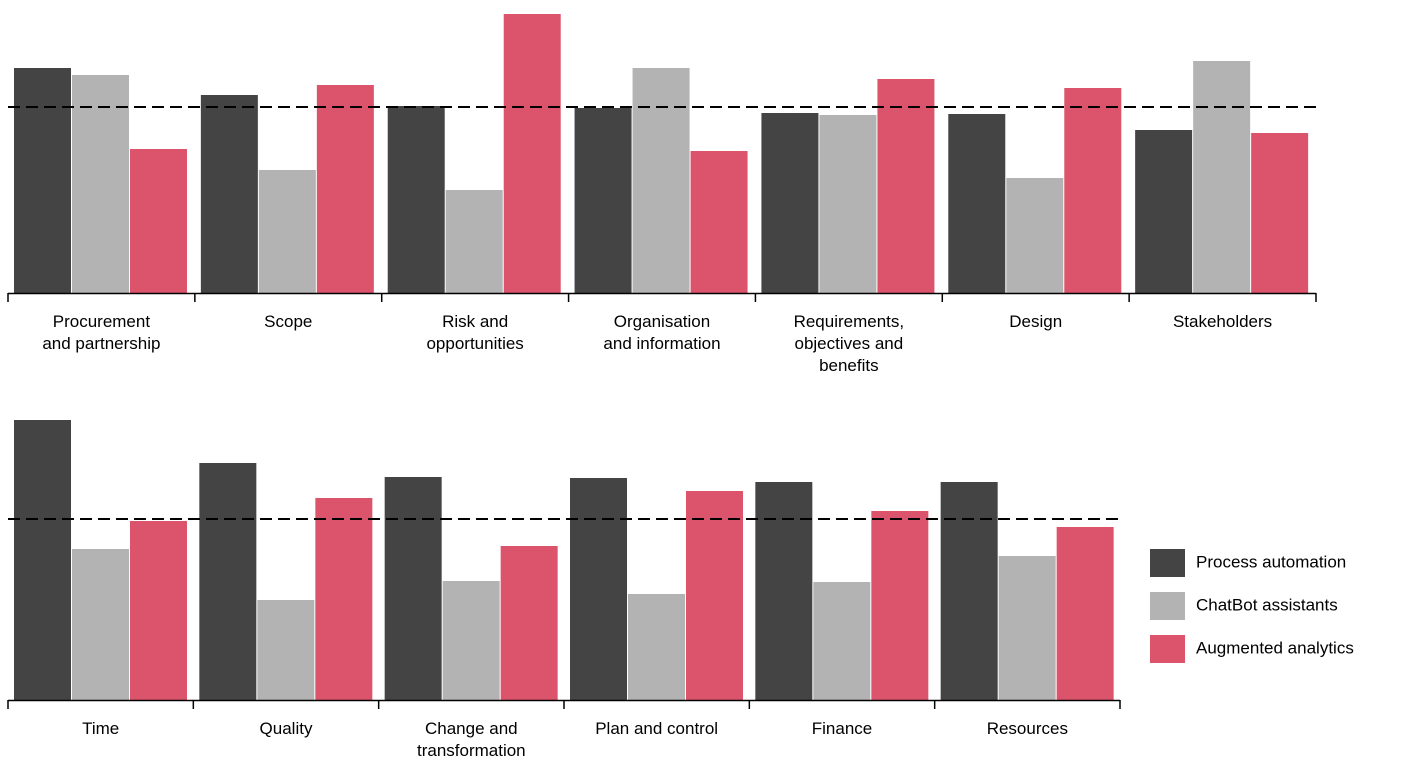 Image resolution: width=1412 pixels, height=762 pixels. Describe the element at coordinates (1036, 321) in the screenshot. I see `x-tick-label: Design` at that location.